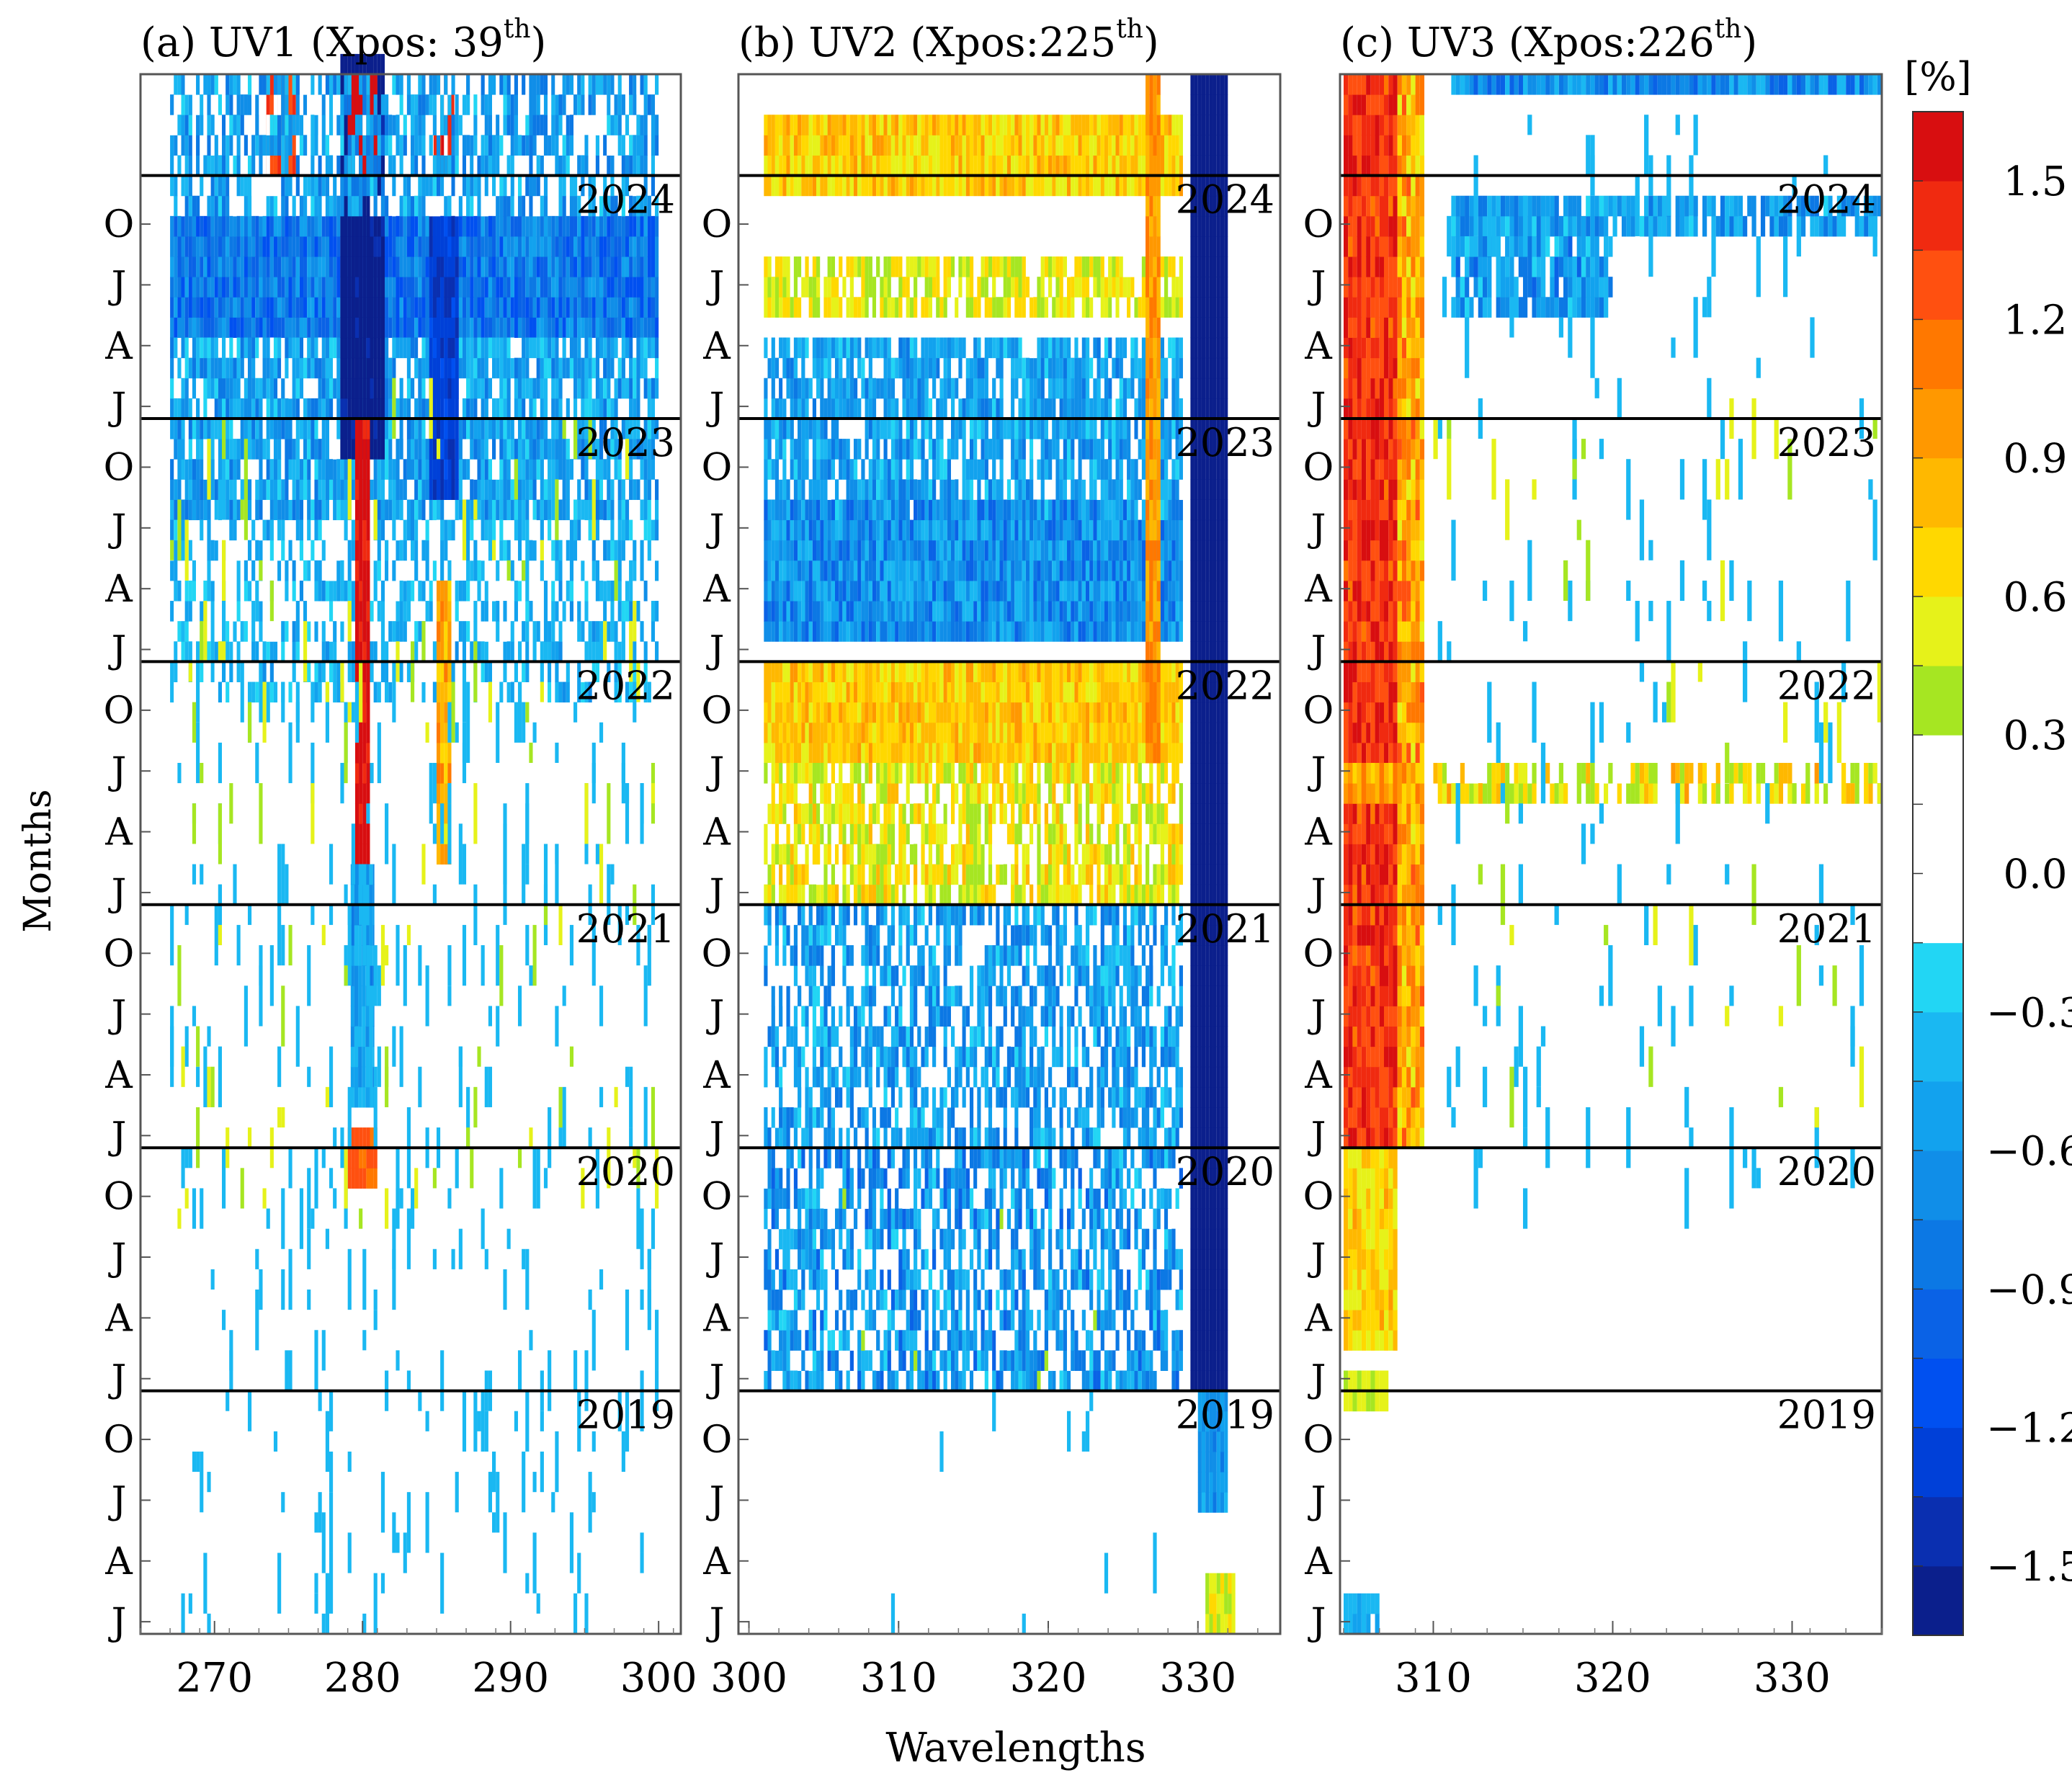 The height and width of the screenshot is (1783, 2072). Describe the element at coordinates (658, 1678) in the screenshot. I see `x-tick-label: 300` at that location.